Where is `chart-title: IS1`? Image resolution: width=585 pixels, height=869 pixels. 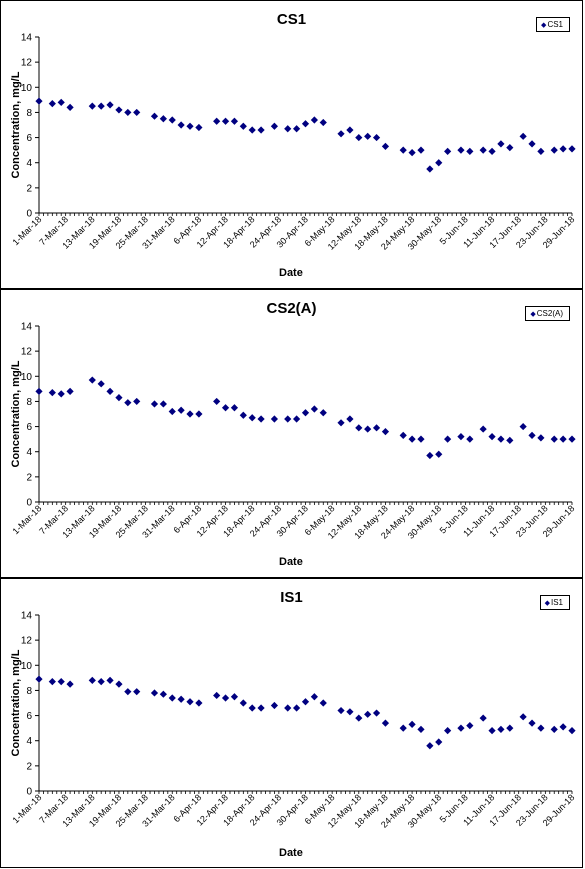 chart-title: IS1 is located at coordinates (291, 597).